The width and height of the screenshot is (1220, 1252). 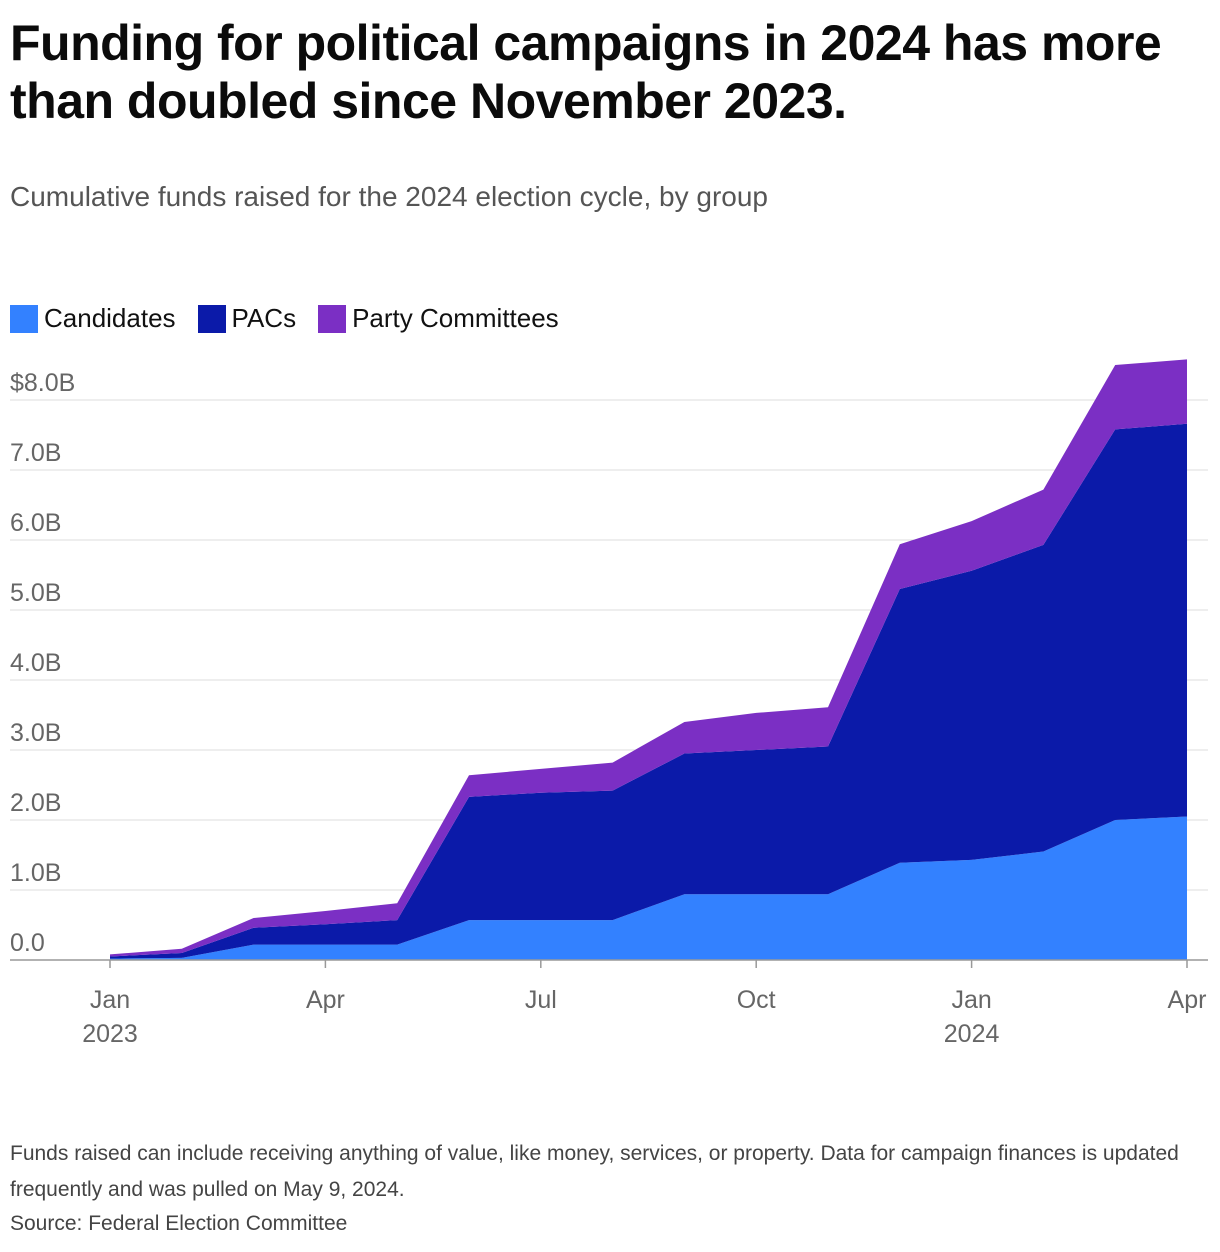 I want to click on legend-item-party-committees: Party Committees, so click(x=438, y=318).